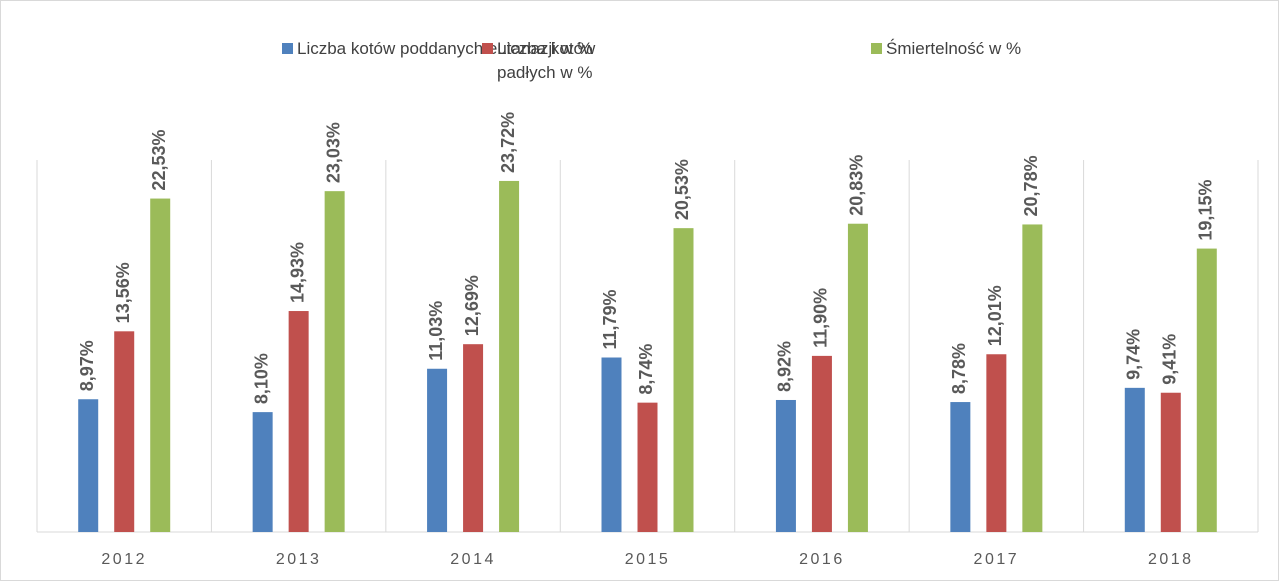 The width and height of the screenshot is (1279, 581). Describe the element at coordinates (445, 48) in the screenshot. I see `legend-label: Liczba kotów poddanych eutanazji w %` at that location.